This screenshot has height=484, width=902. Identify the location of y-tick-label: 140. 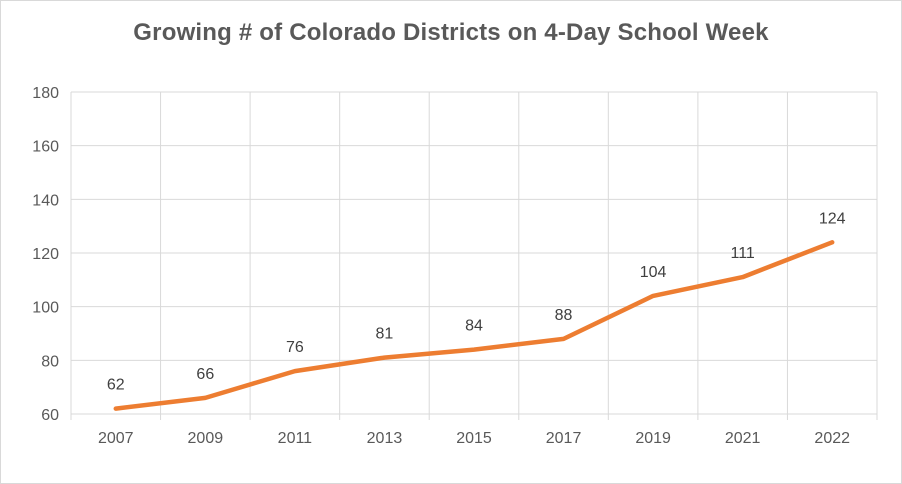
(45, 200).